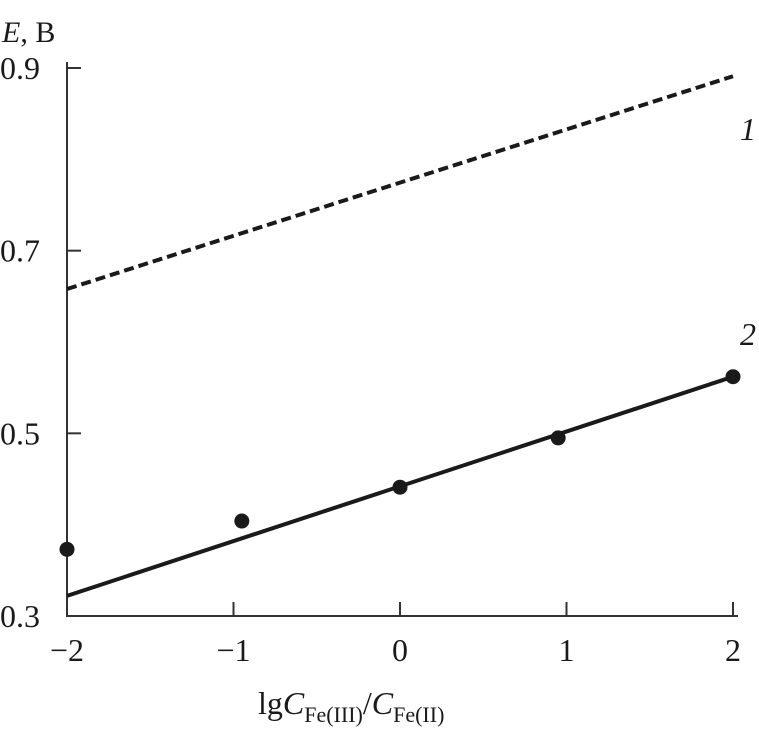 Image resolution: width=759 pixels, height=732 pixels. Describe the element at coordinates (270, 703) in the screenshot. I see `x-label-prefix: lg` at that location.